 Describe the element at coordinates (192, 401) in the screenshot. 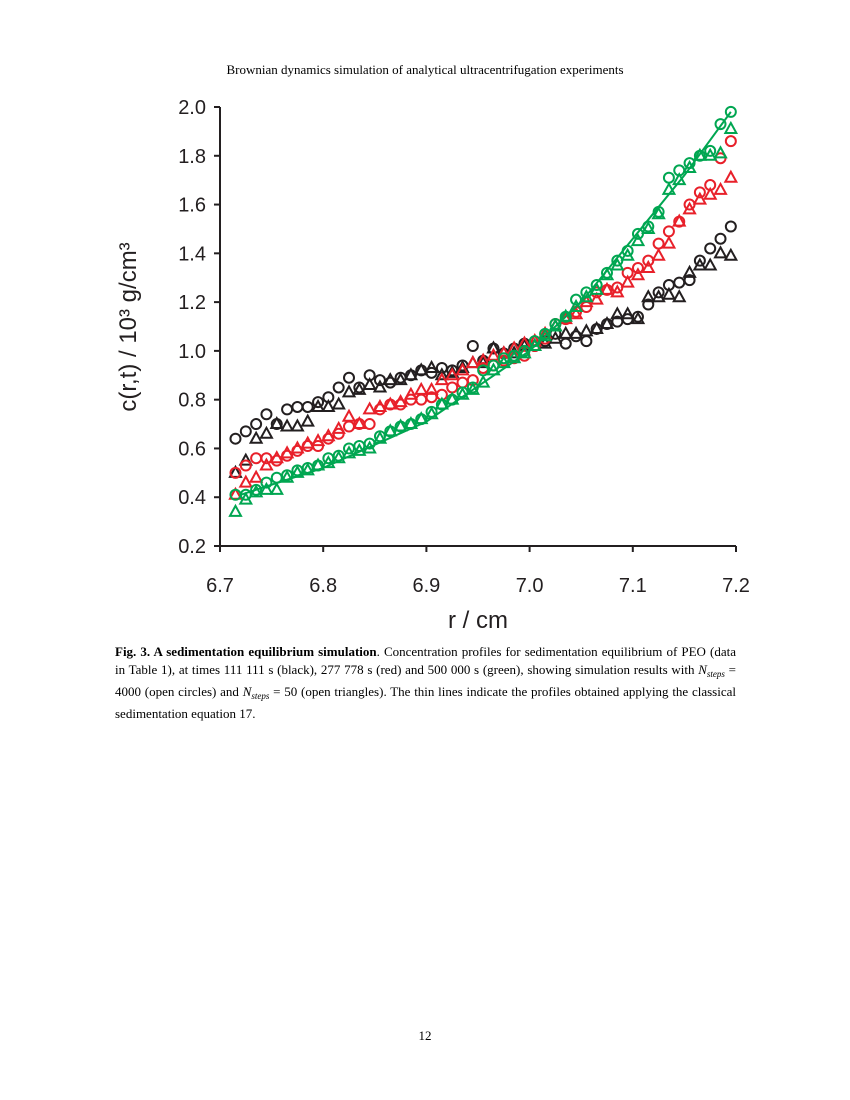

I see `y-tick-label: 0.8` at that location.